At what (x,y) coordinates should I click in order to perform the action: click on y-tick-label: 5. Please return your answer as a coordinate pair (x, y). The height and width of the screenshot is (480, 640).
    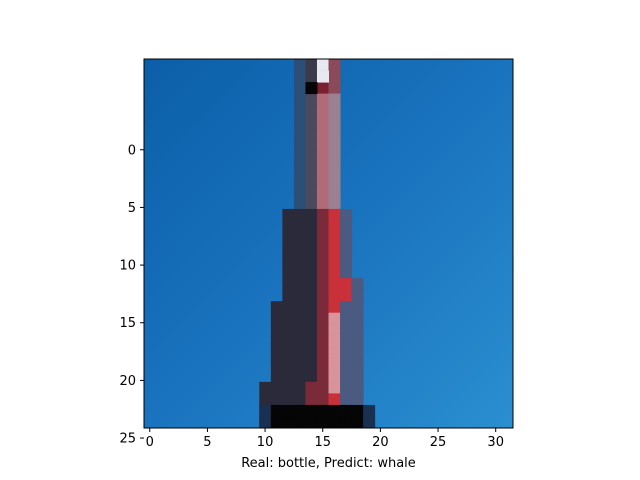
    Looking at the image, I should click on (132, 208).